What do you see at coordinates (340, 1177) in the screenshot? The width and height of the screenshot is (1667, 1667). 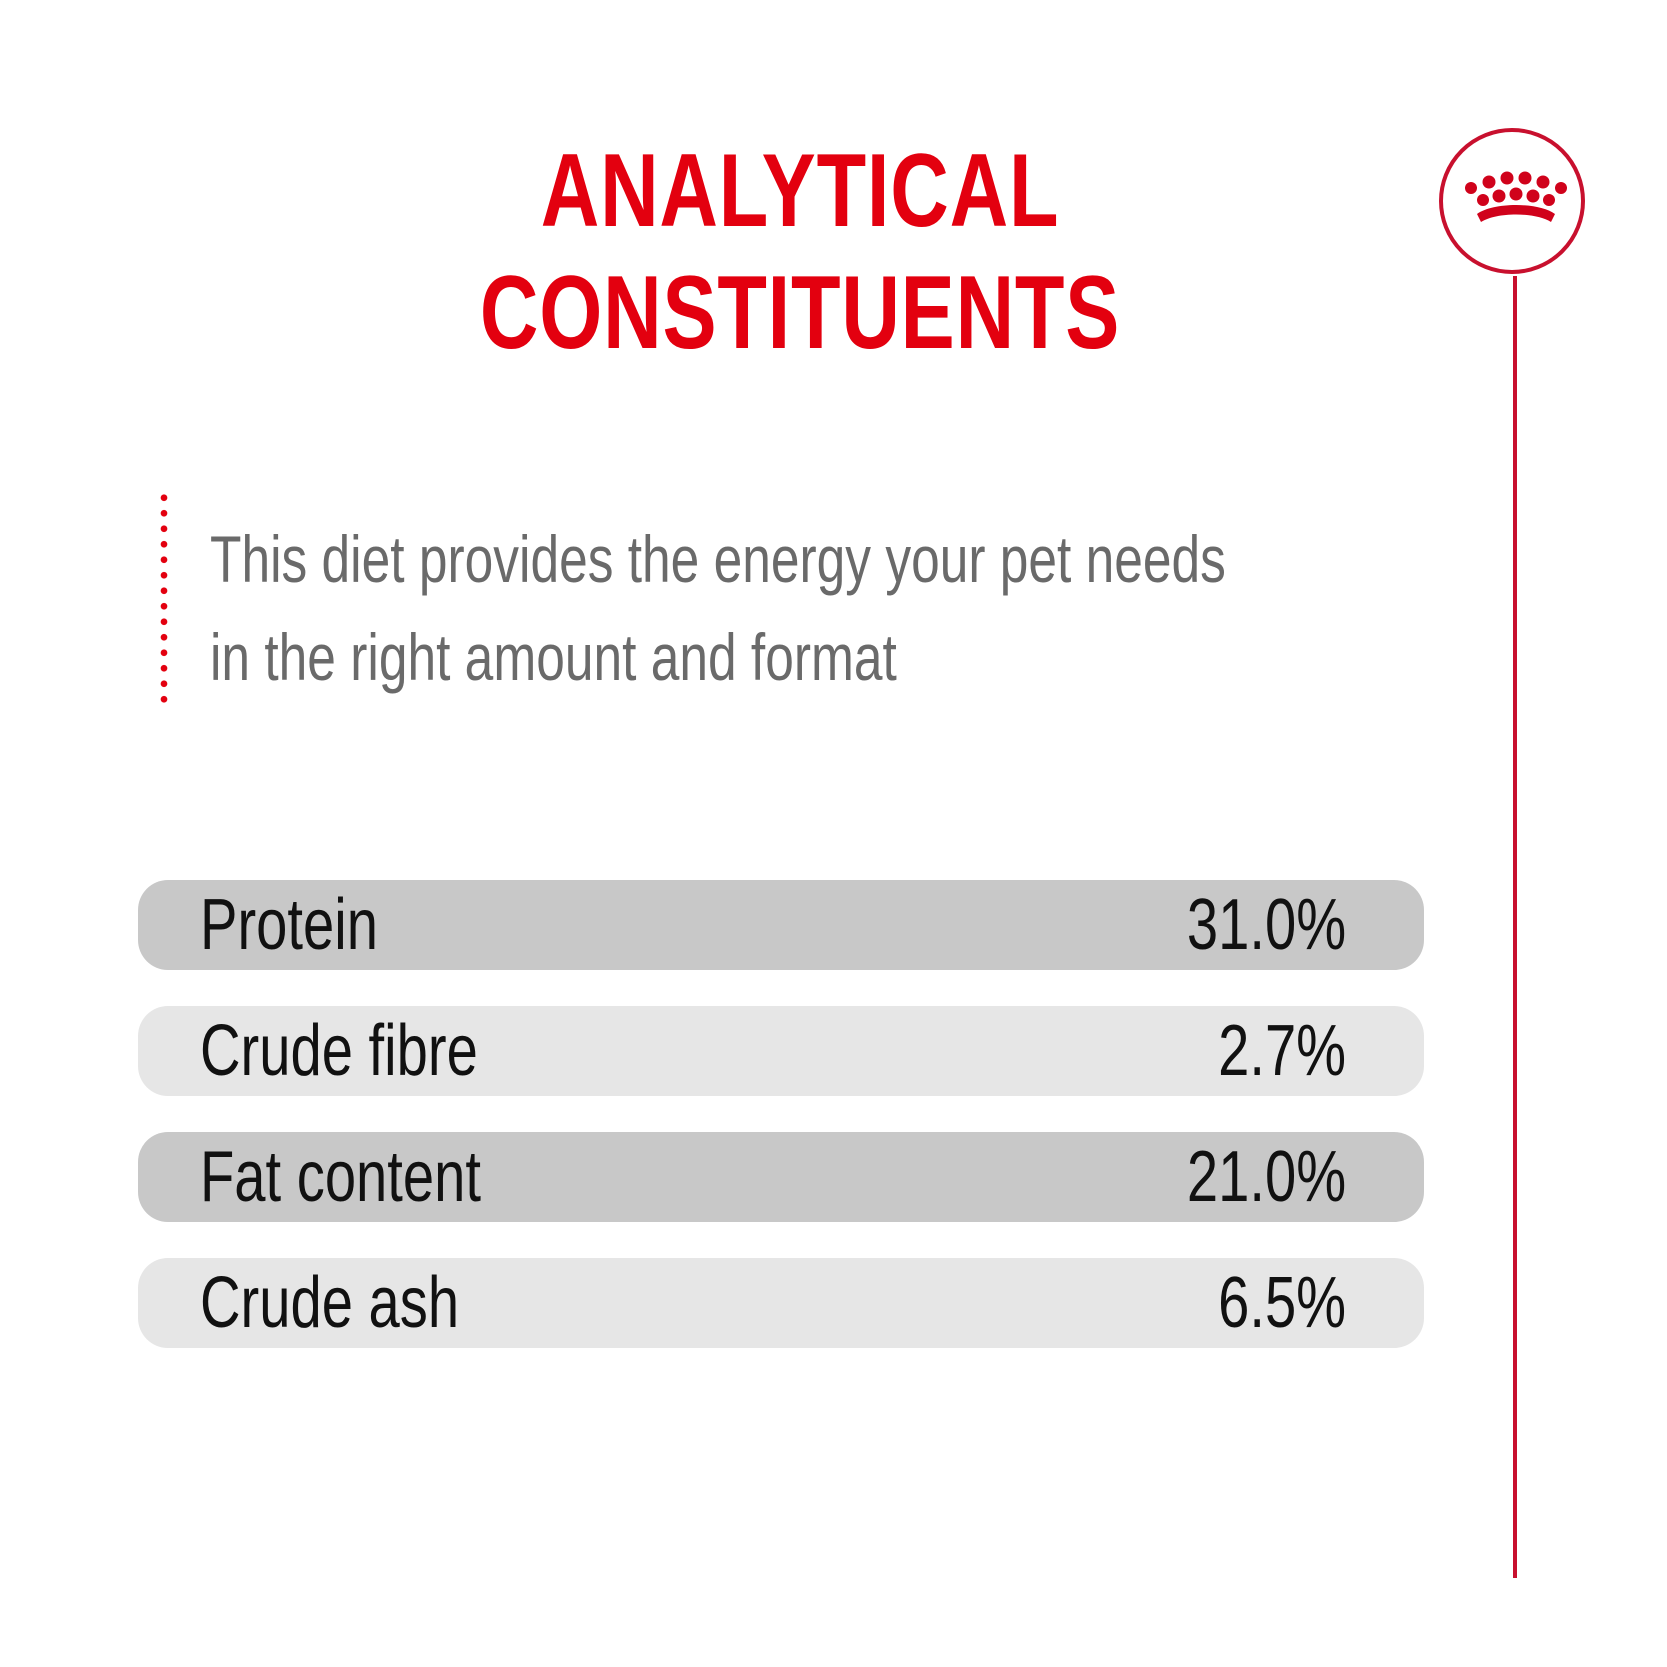 I see `row-label: Fat content` at bounding box center [340, 1177].